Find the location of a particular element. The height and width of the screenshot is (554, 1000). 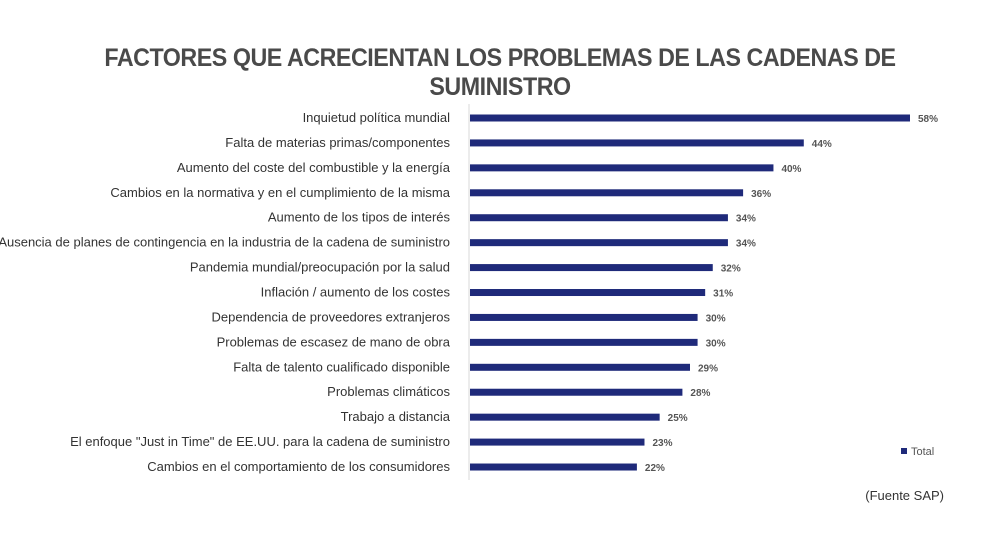

category-label: Inquietud política mundial is located at coordinates (377, 117).